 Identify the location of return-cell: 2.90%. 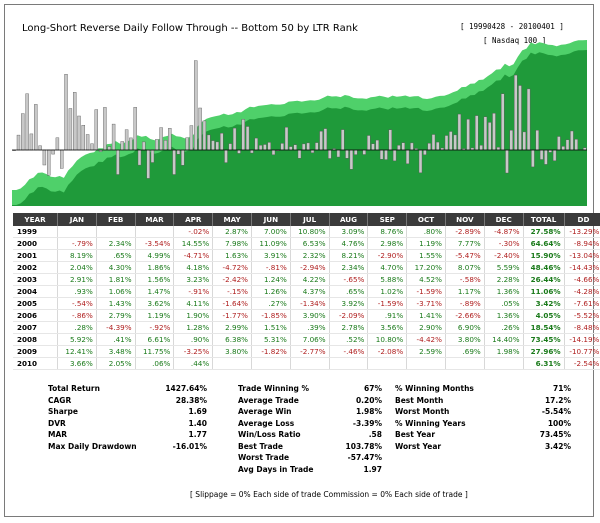
(426, 327).